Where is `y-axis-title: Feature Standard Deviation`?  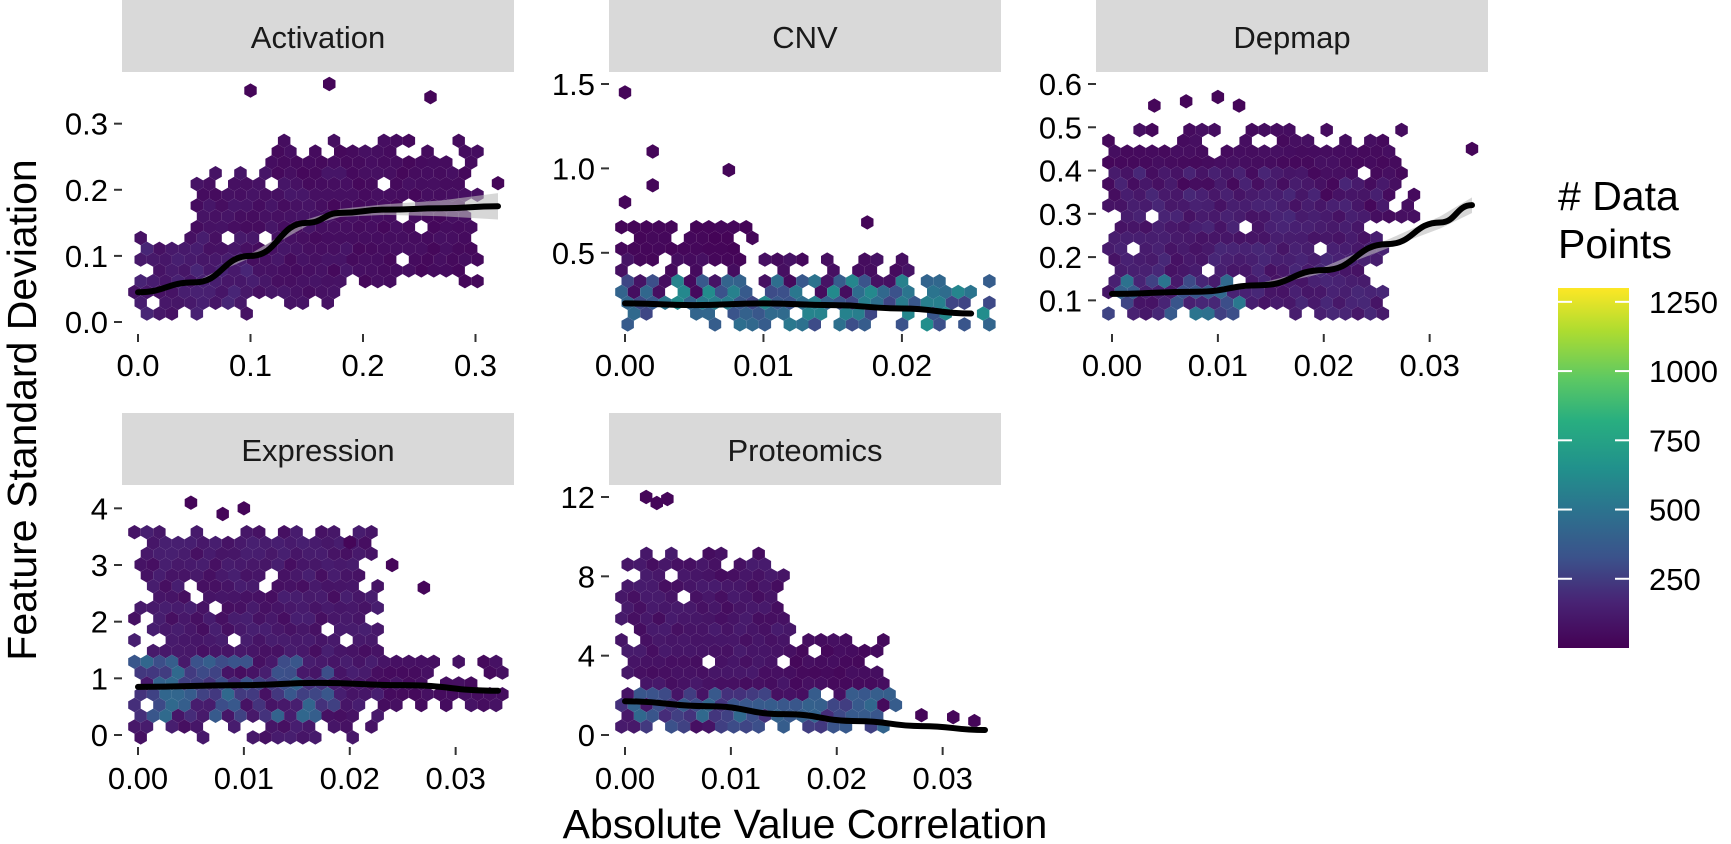 y-axis-title: Feature Standard Deviation is located at coordinates (22, 409).